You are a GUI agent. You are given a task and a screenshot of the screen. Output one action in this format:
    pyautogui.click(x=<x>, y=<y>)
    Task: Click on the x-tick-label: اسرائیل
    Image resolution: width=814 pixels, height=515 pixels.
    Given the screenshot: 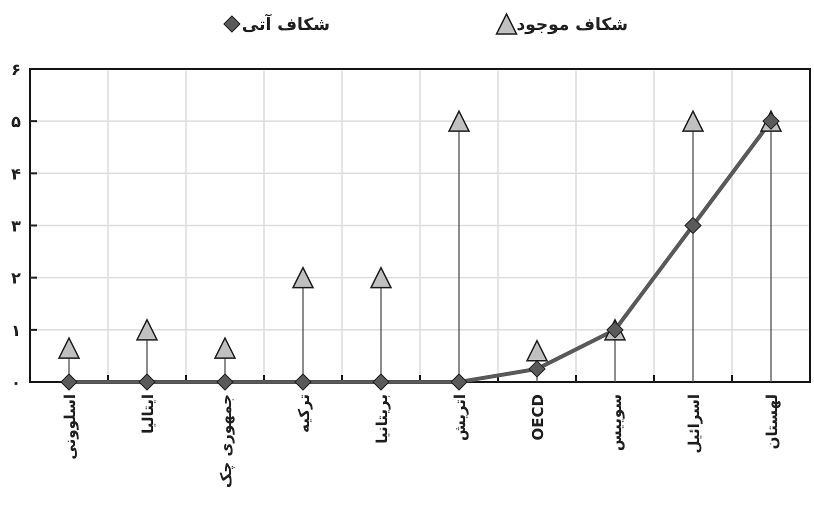 What is the action you would take?
    pyautogui.click(x=694, y=424)
    